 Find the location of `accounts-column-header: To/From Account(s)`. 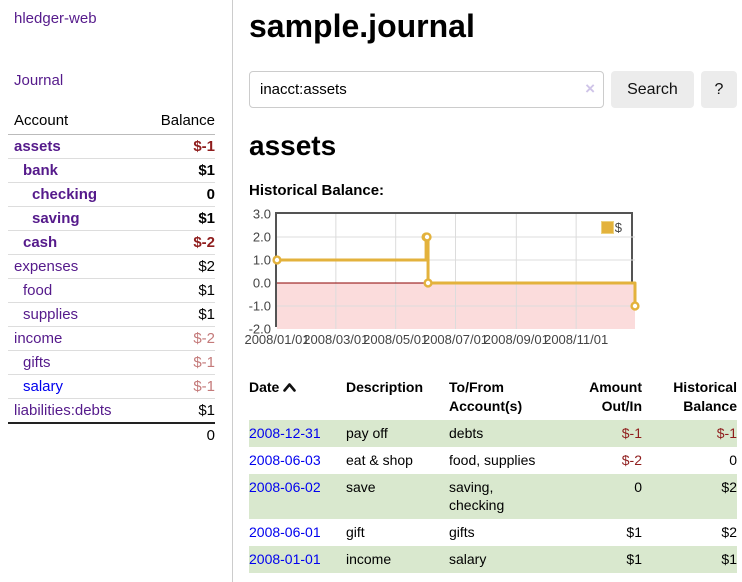

accounts-column-header: To/From Account(s) is located at coordinates (486, 396).